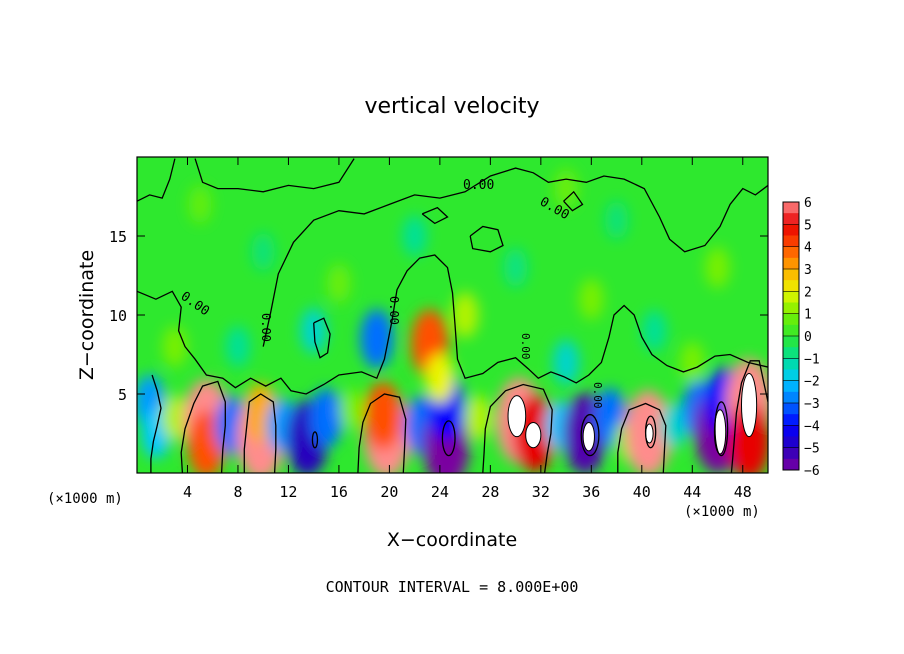  What do you see at coordinates (812, 471) in the screenshot?
I see `colorbar-label: −6` at bounding box center [812, 471].